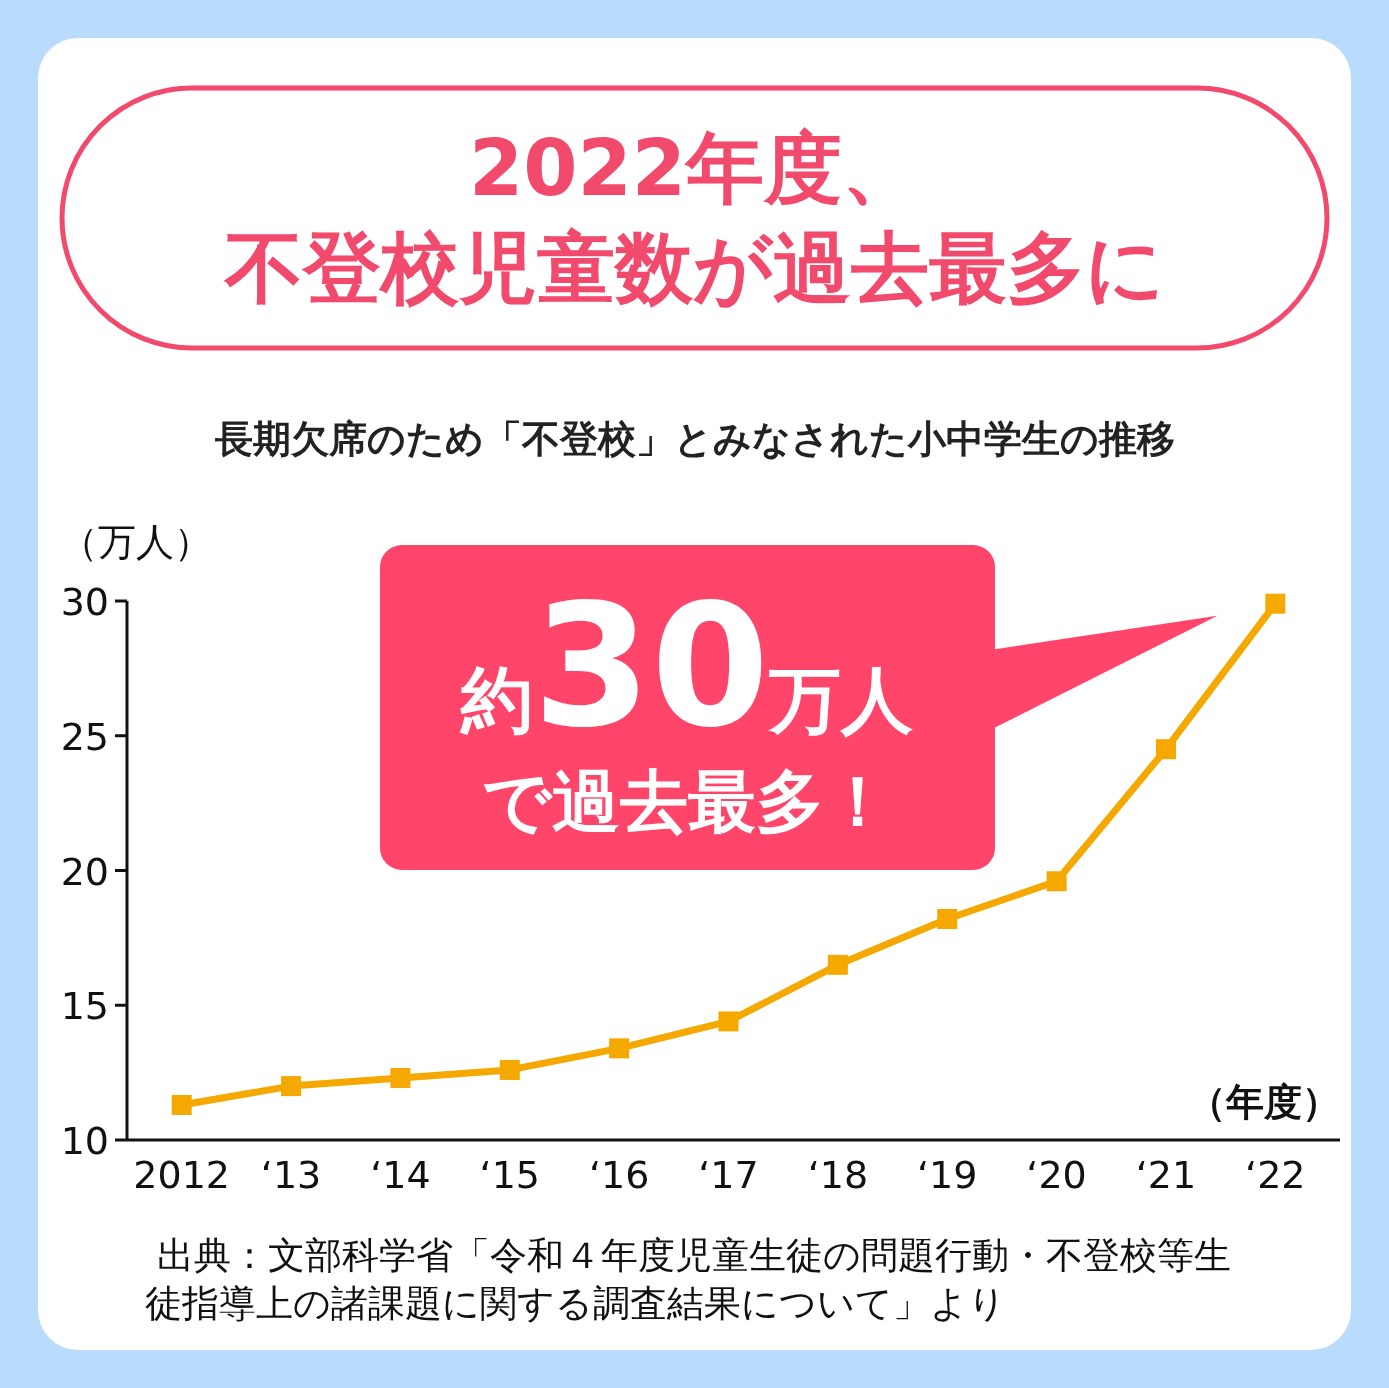  What do you see at coordinates (509, 1175) in the screenshot?
I see `xtick: ‘15` at bounding box center [509, 1175].